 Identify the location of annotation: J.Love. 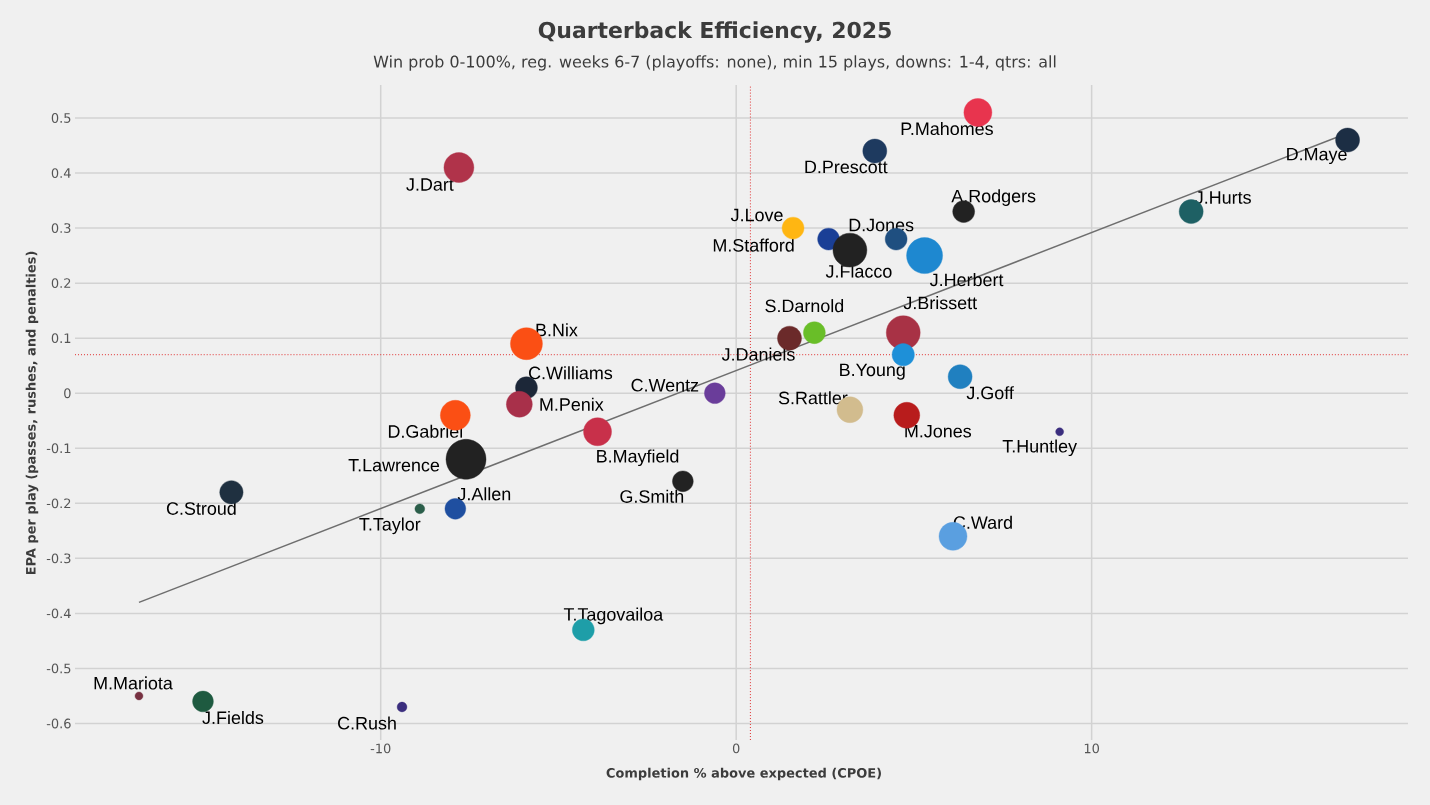
(756, 215).